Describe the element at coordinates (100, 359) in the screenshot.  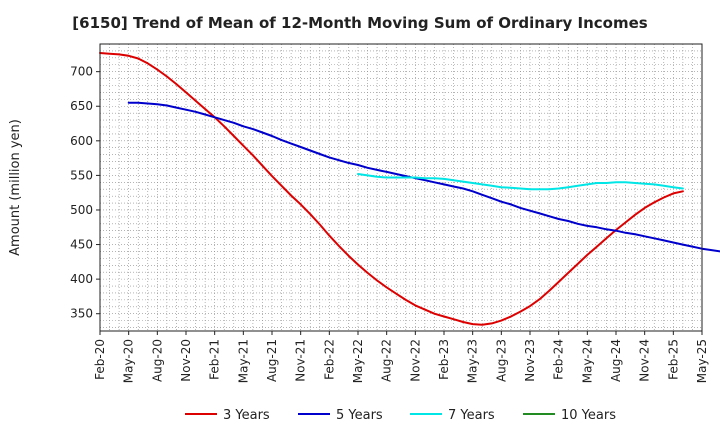
I see `x-tick-label: Feb-20` at that location.